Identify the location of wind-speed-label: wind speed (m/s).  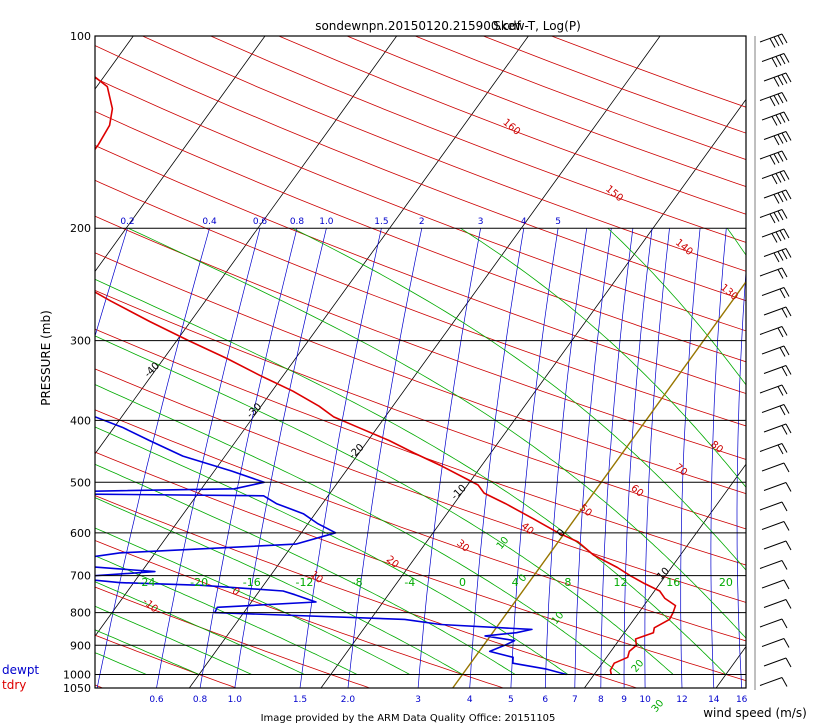
(755, 713).